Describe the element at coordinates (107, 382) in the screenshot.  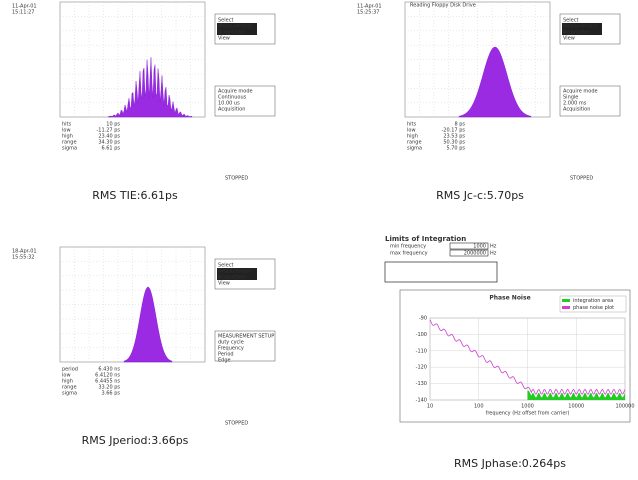
I see `stat-value: 6.4455 ns` at that location.